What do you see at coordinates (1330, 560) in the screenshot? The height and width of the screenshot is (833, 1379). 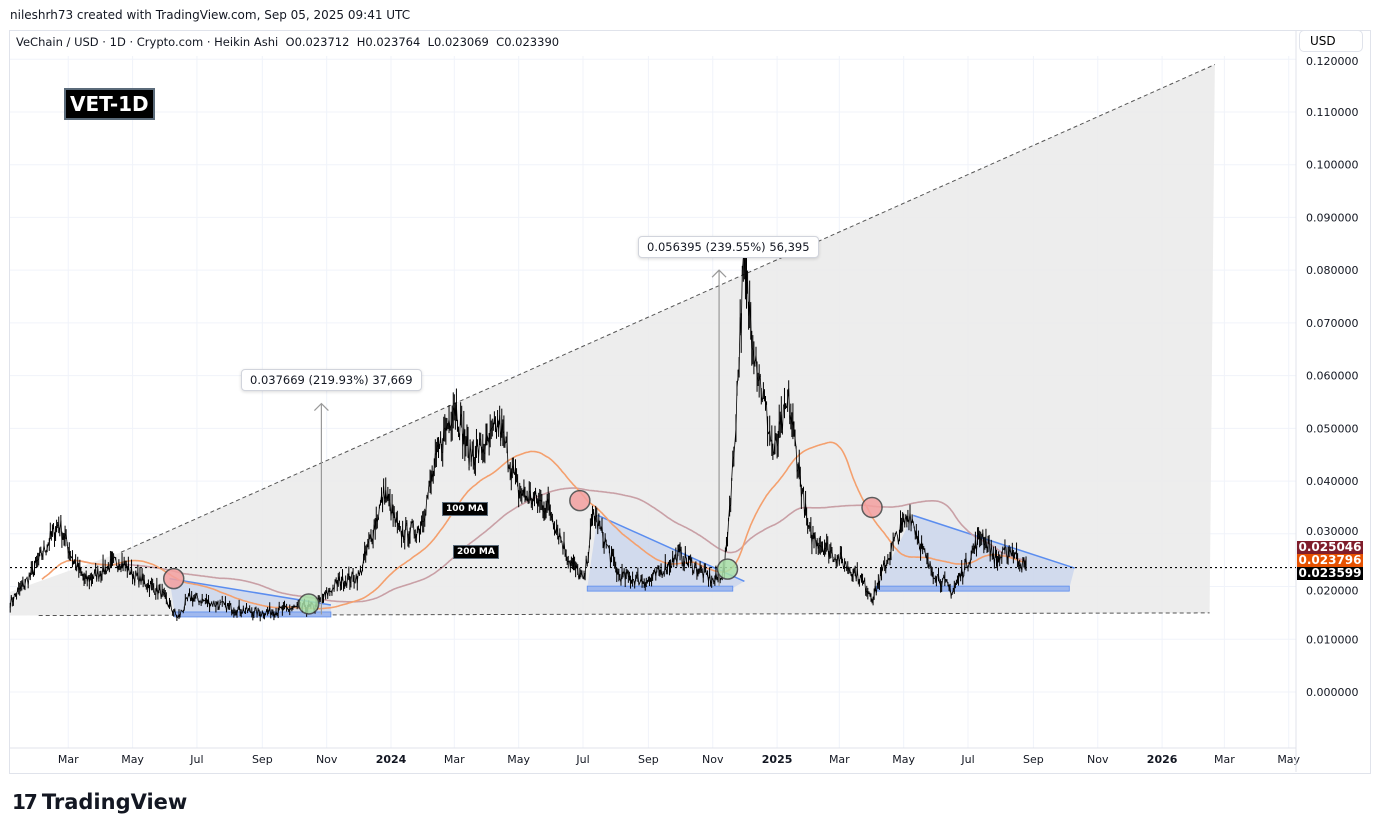 I see `price-tag-100ma: 0.023796` at bounding box center [1330, 560].